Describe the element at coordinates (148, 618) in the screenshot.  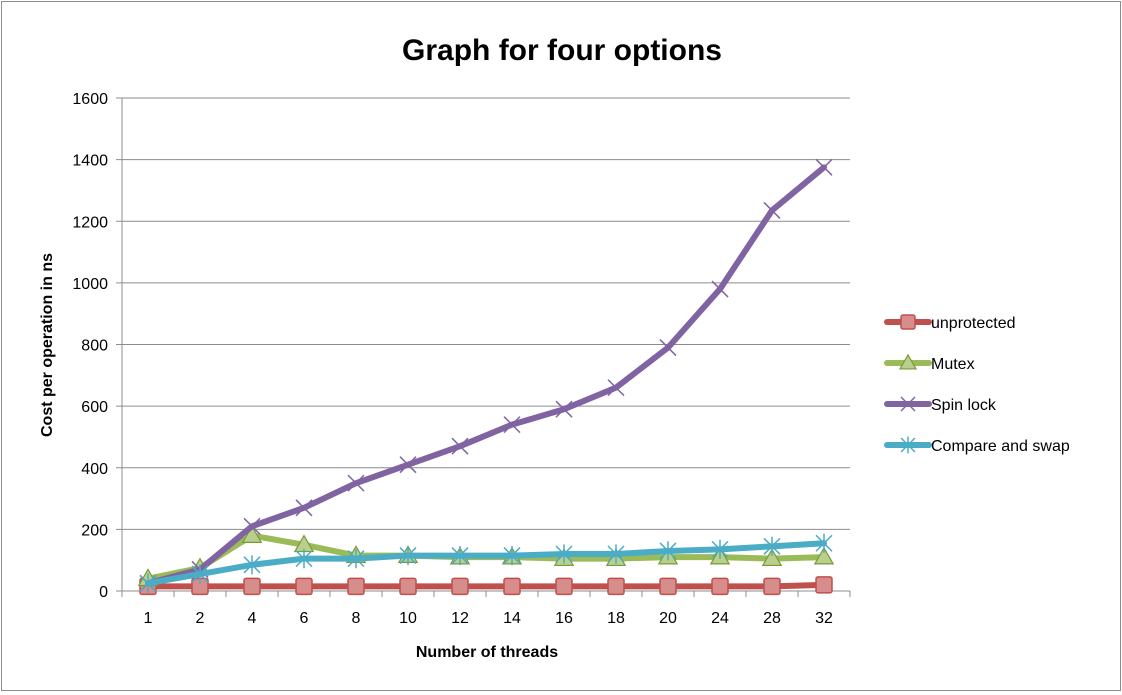
I see `x-tick-label: 1` at that location.